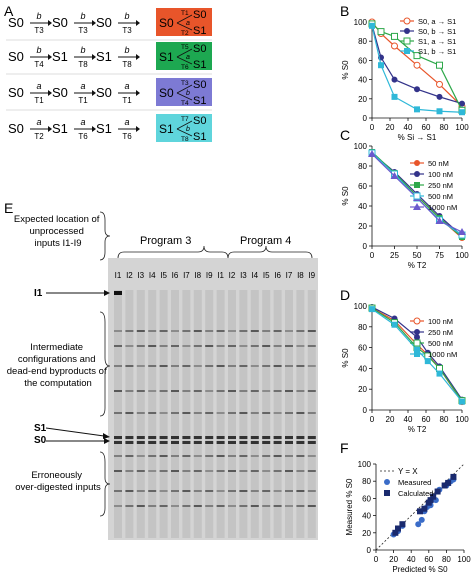  Describe the element at coordinates (426, 419) in the screenshot. I see `x-tick-label: 60` at that location.